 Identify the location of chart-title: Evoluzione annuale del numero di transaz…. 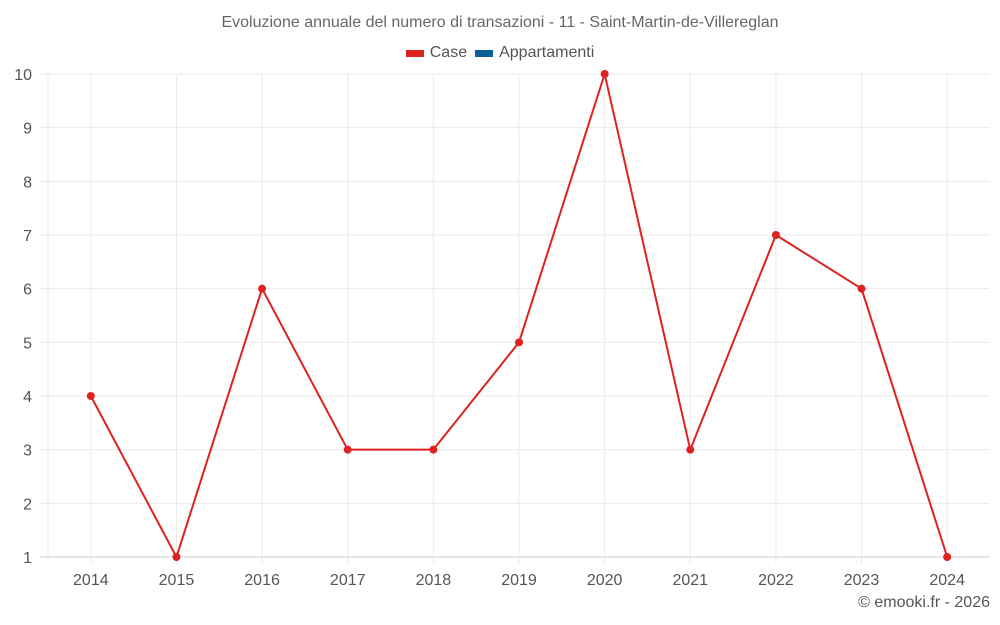
(500, 22).